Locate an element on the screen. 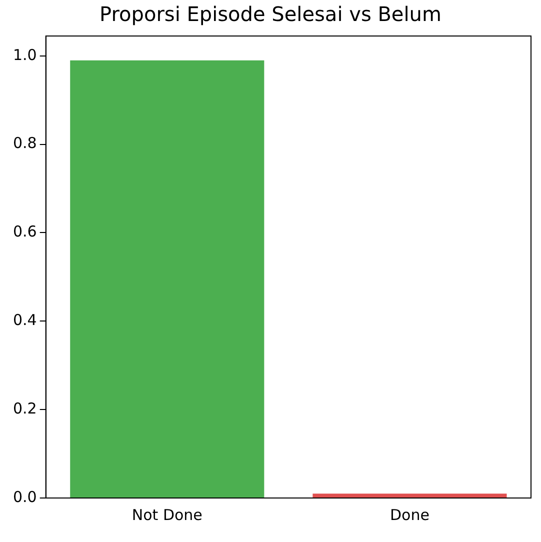 This screenshot has height=542, width=541. y-tick-label: 0.4 is located at coordinates (24, 320).